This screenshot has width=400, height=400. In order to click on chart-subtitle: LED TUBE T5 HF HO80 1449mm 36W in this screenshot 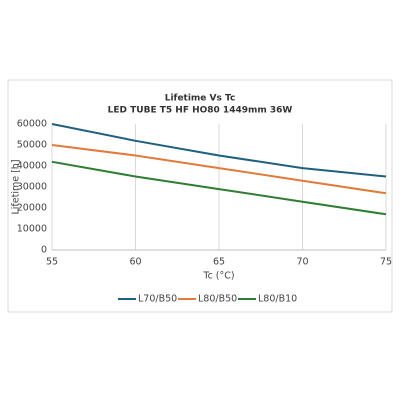, I will do `click(200, 111)`.